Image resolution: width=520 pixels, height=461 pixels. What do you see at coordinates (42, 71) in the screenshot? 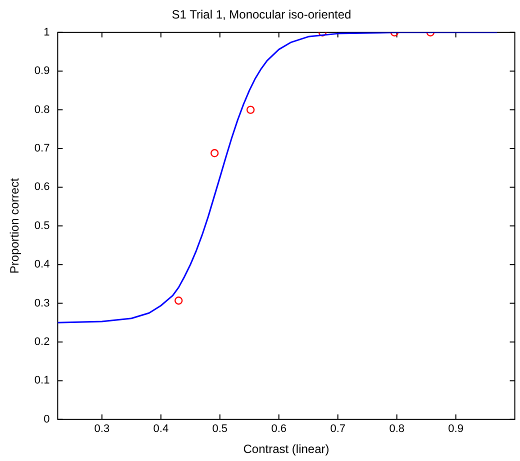
I see `y-tick-label: 0.9` at bounding box center [42, 71].